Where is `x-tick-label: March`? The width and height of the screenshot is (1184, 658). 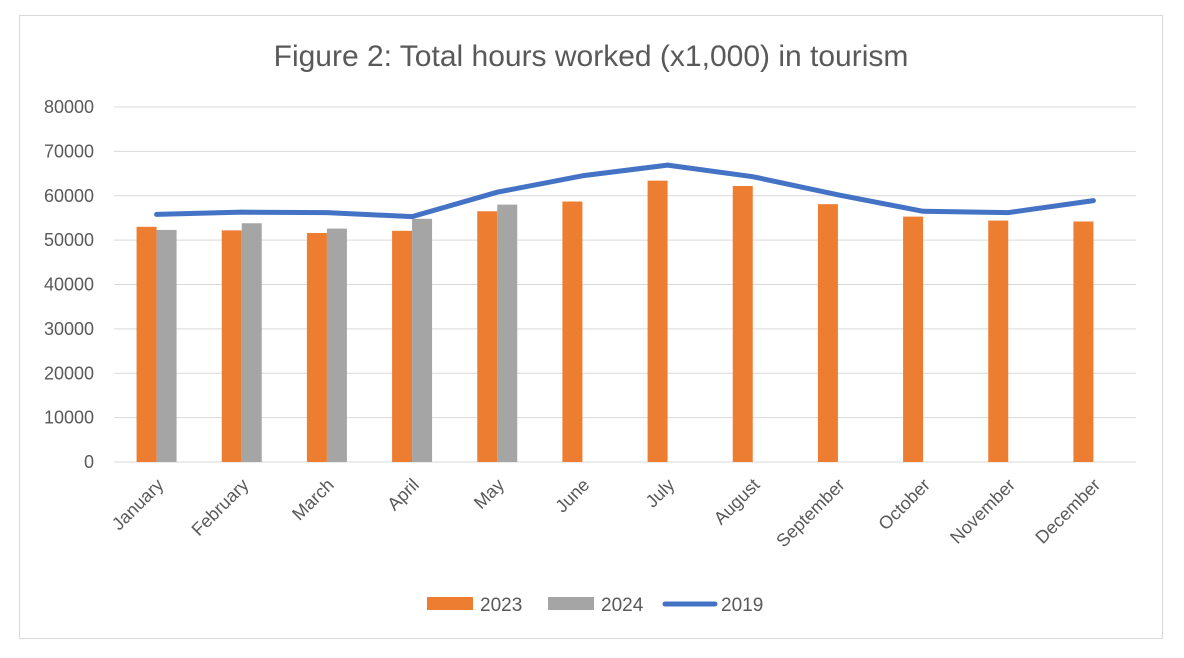 x-tick-label: March is located at coordinates (313, 500).